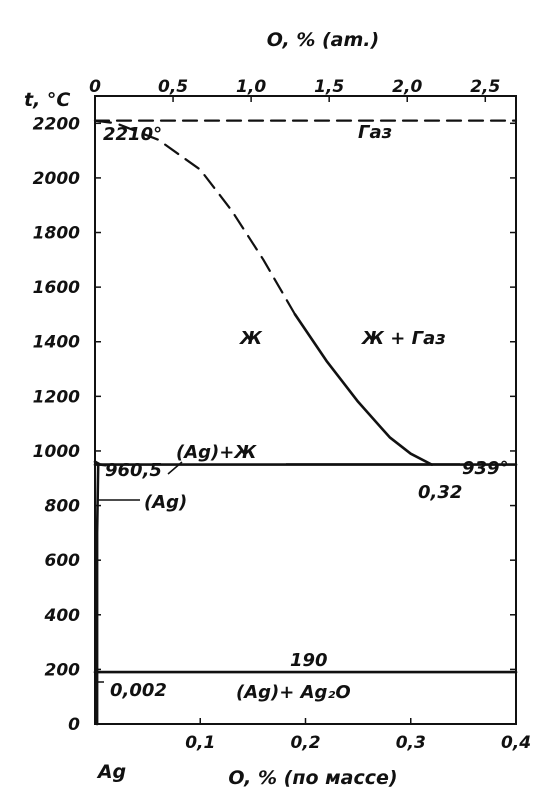 Image resolution: width=557 pixels, height=800 pixels. Describe the element at coordinates (56, 179) in the screenshot. I see `y-tick-label: 2000` at that location.